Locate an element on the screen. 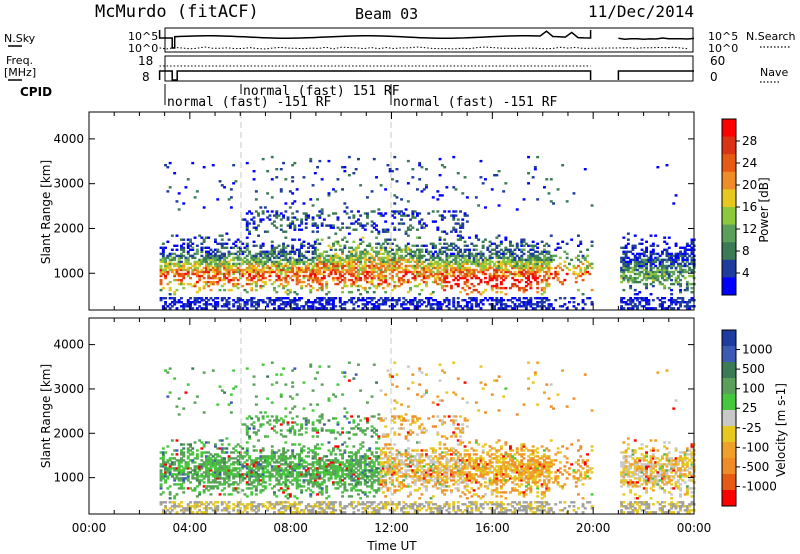  power-cell-2027 is located at coordinates (406, 274).